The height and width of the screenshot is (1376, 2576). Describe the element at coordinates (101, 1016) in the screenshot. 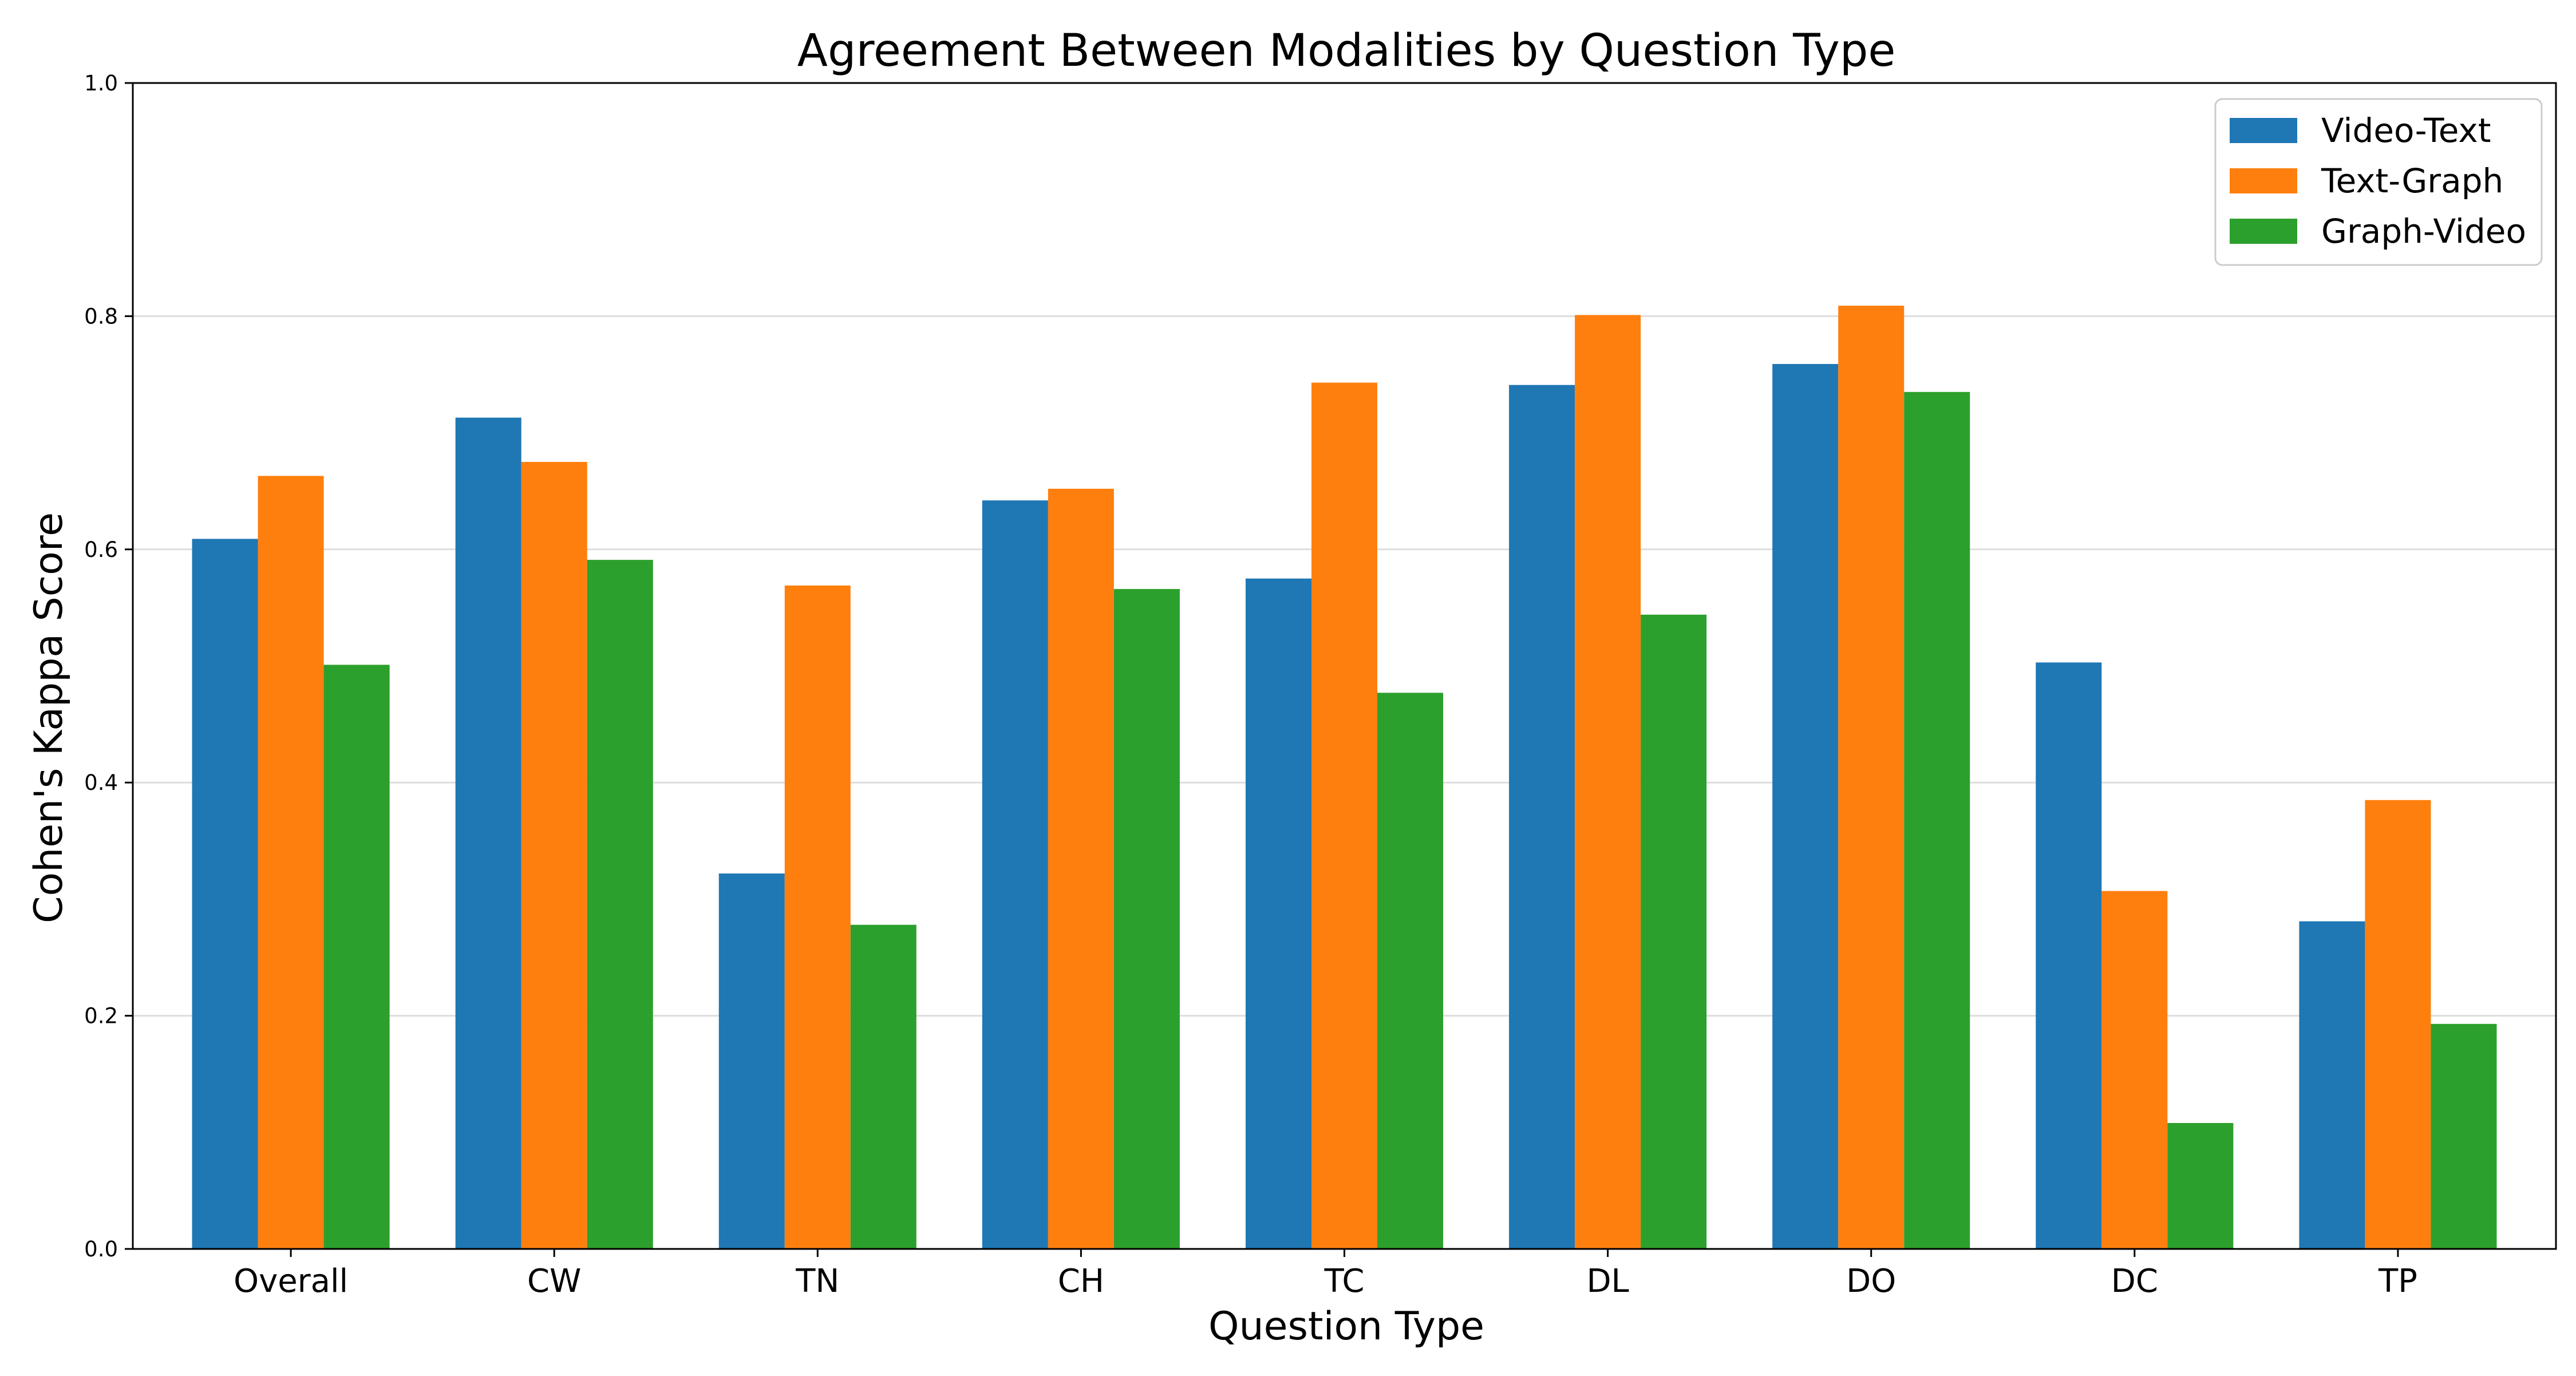

I see `y-tick-label: 0.2` at that location.